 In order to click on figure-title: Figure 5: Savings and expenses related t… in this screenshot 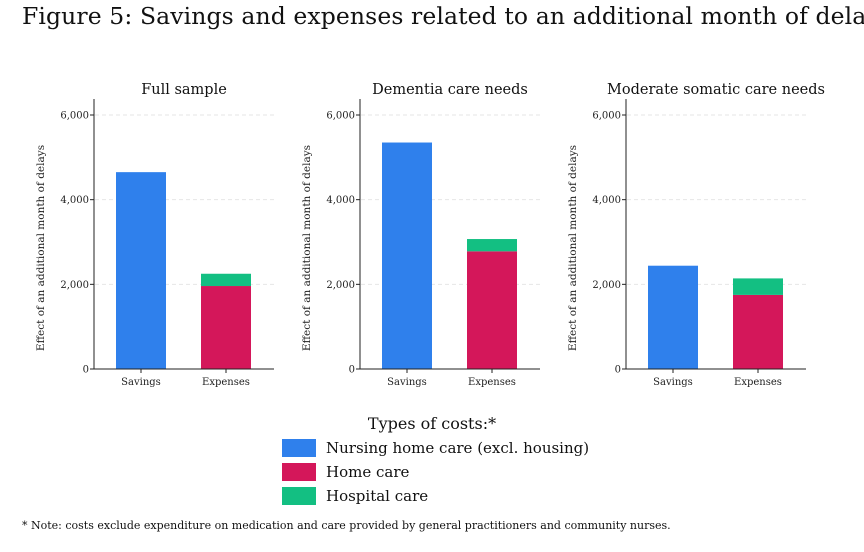, I will do `click(443, 16)`.